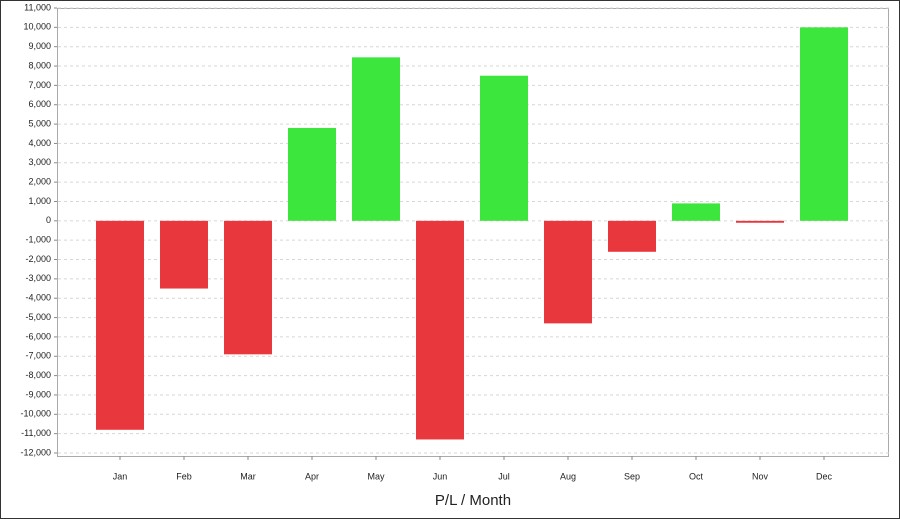 The height and width of the screenshot is (519, 900). I want to click on y-tick-label: -10,000, so click(35, 414).